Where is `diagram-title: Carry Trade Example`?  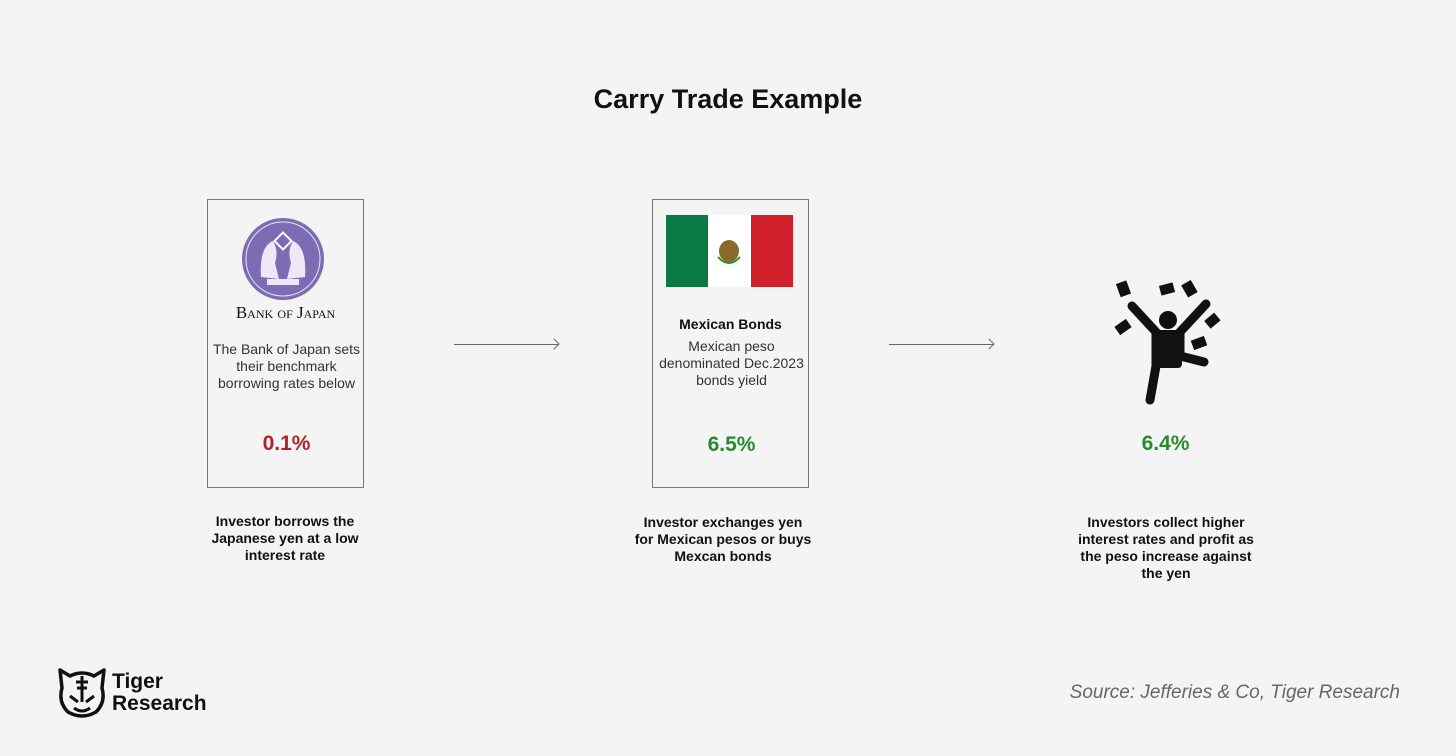 diagram-title: Carry Trade Example is located at coordinates (728, 99).